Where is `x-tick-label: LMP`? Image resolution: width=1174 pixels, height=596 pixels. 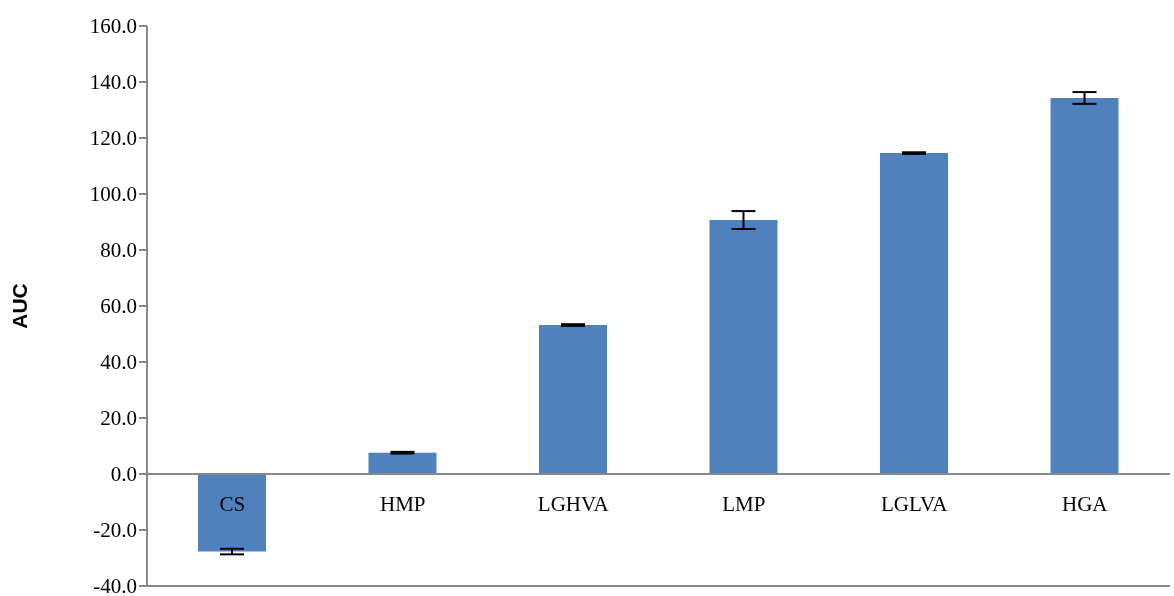
x-tick-label: LMP is located at coordinates (744, 503).